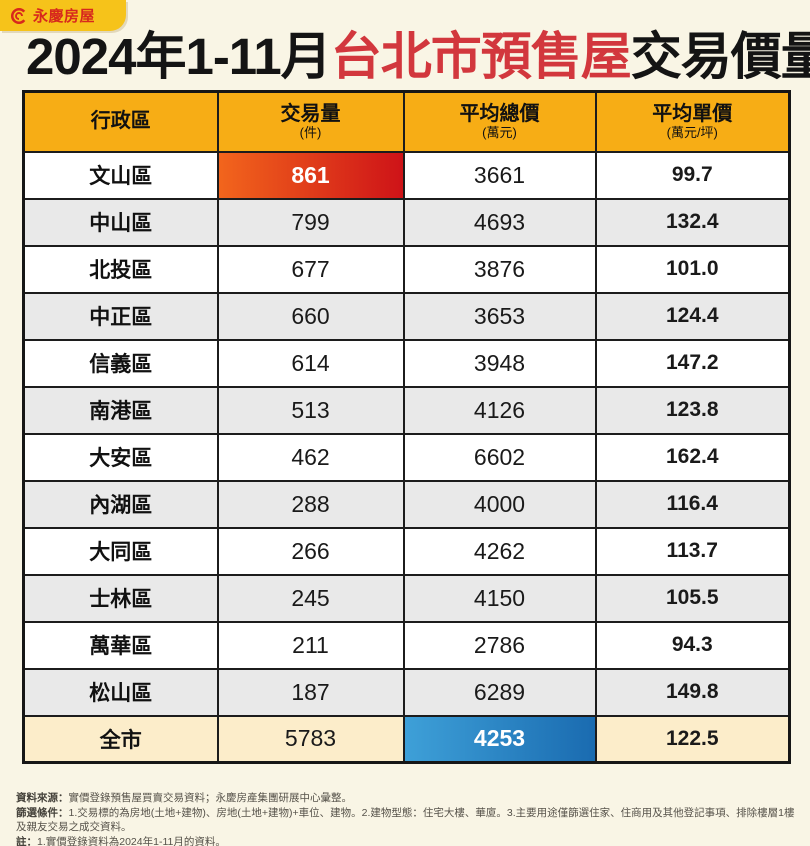  I want to click on brand-name: 永慶房屋, so click(64, 16).